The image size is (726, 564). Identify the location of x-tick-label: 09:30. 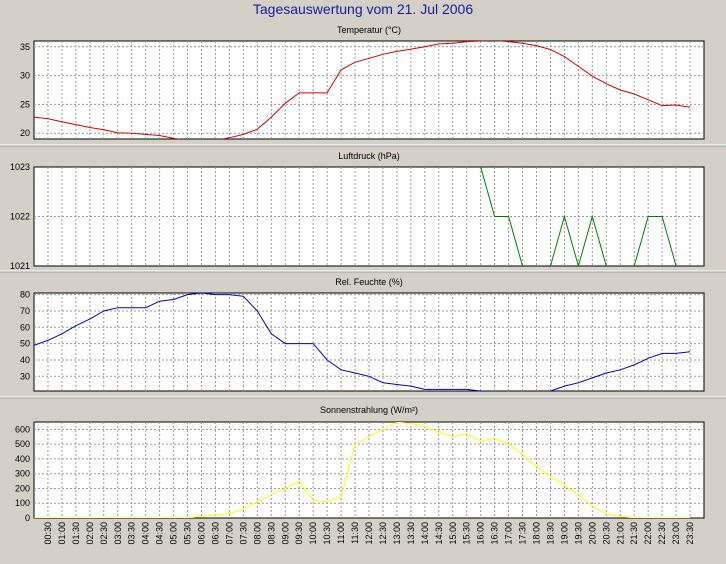
(299, 533).